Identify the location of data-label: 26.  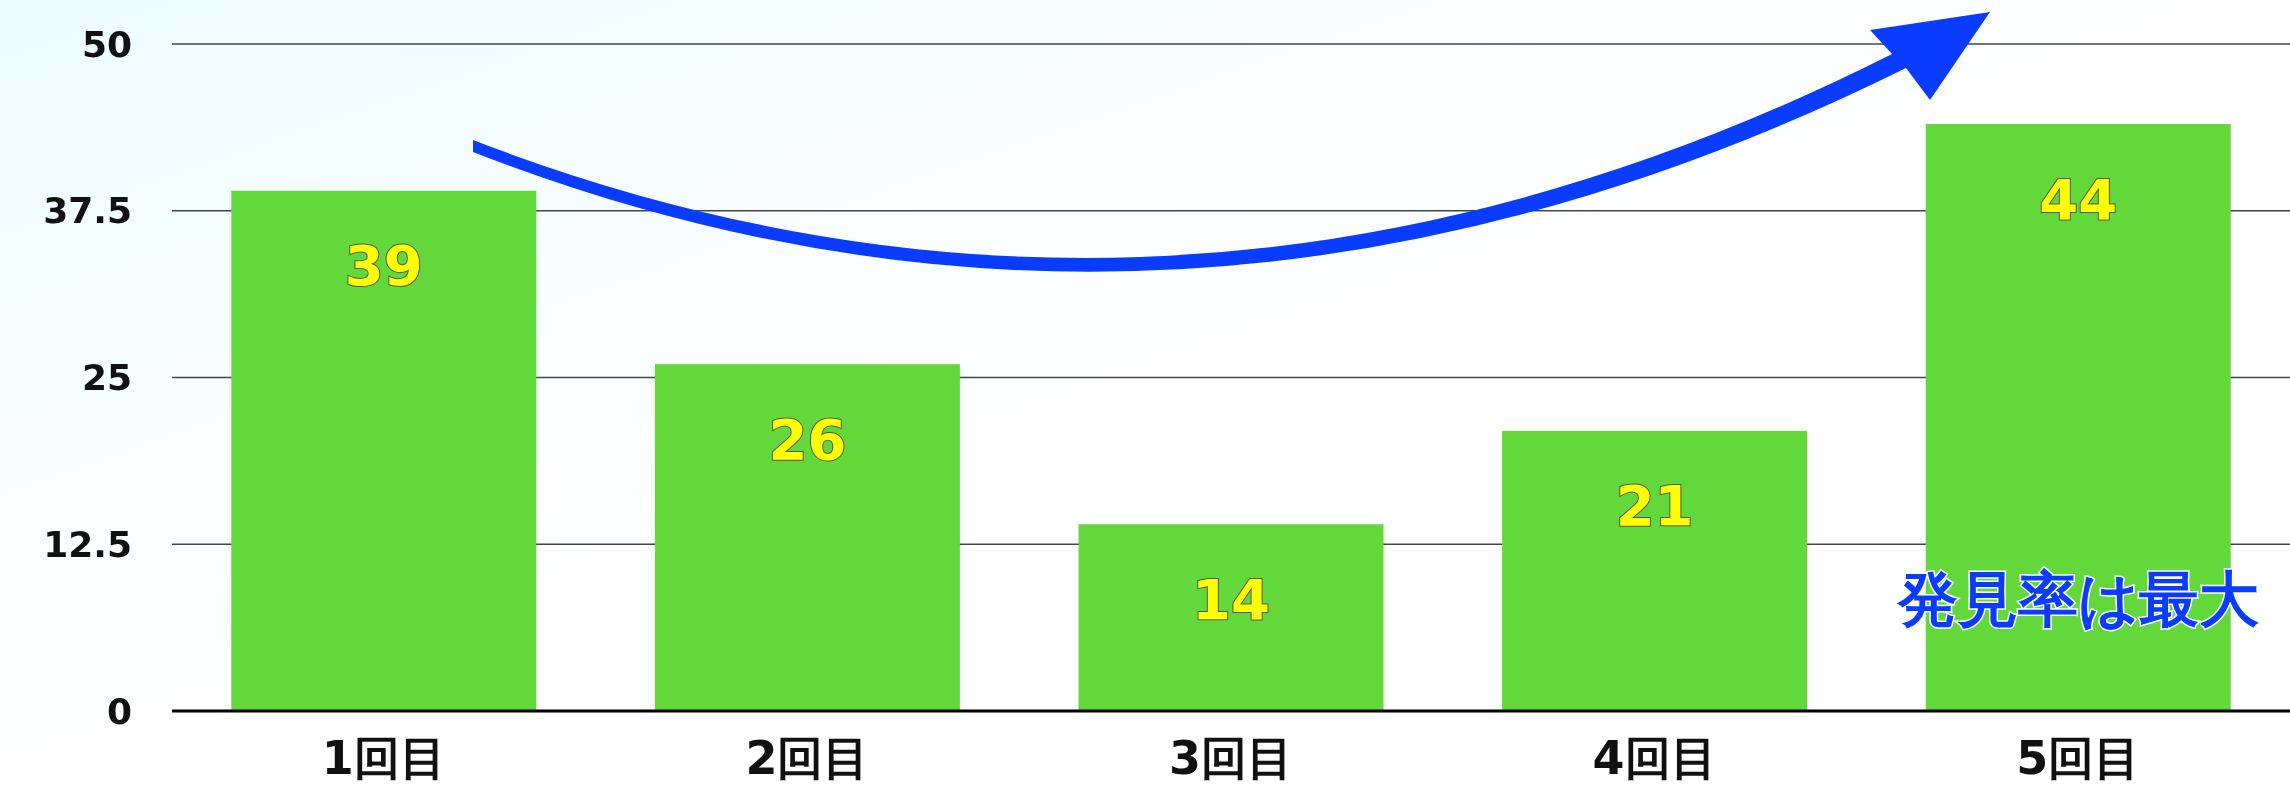
(807, 439).